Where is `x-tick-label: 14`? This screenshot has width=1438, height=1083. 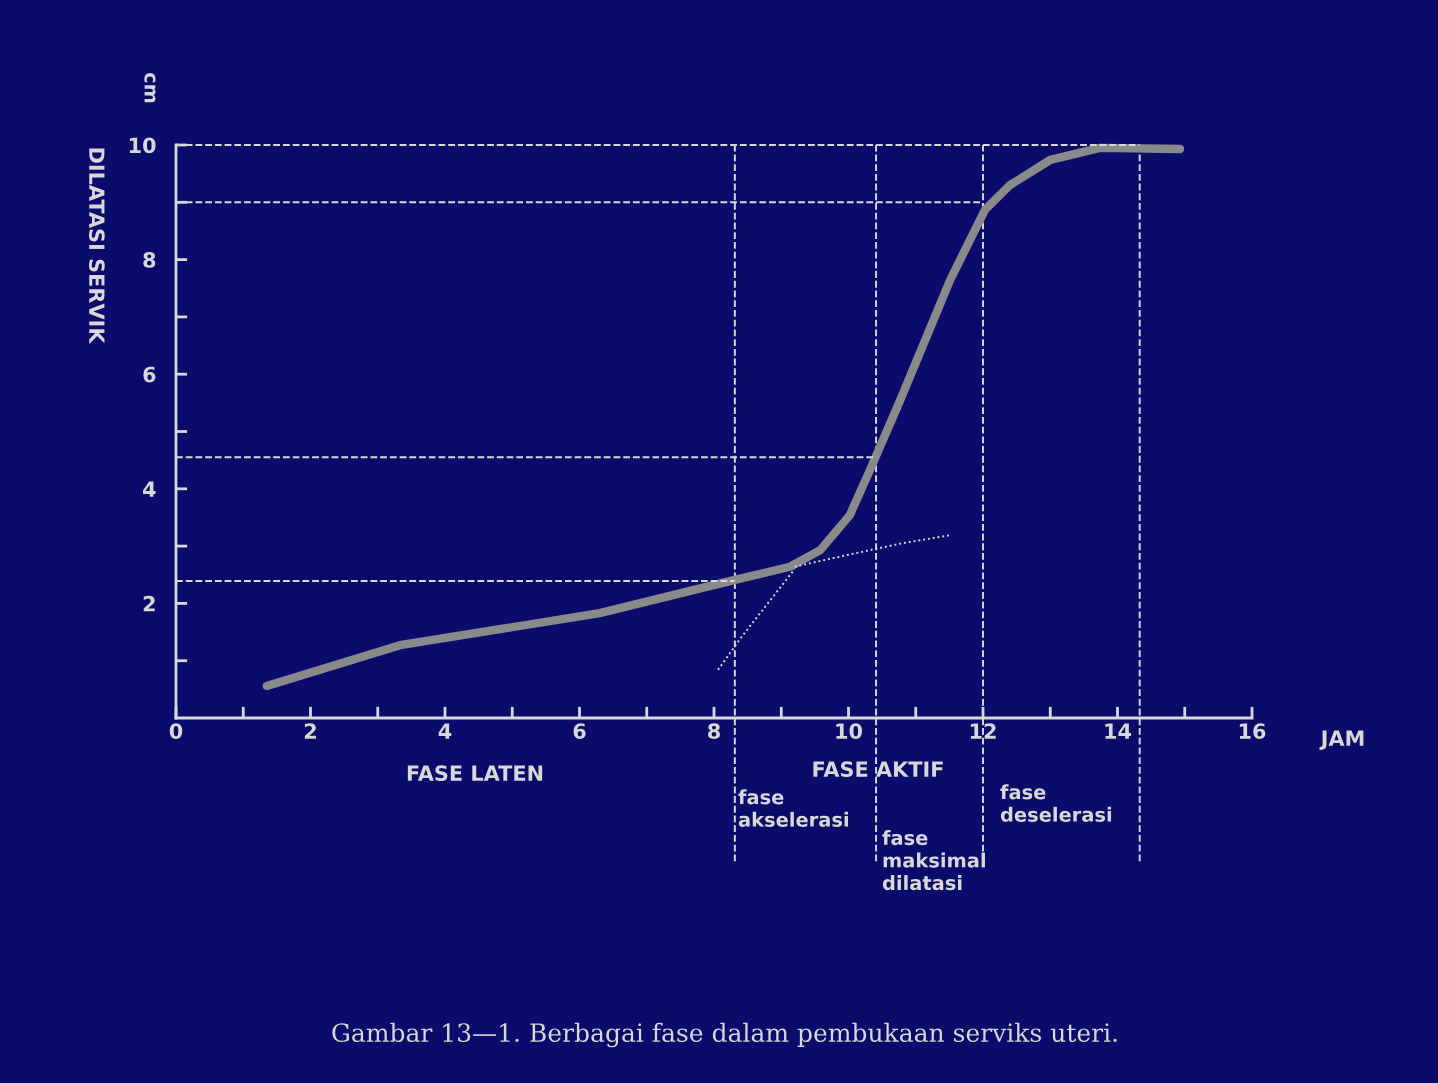
x-tick-label: 14 is located at coordinates (1118, 731).